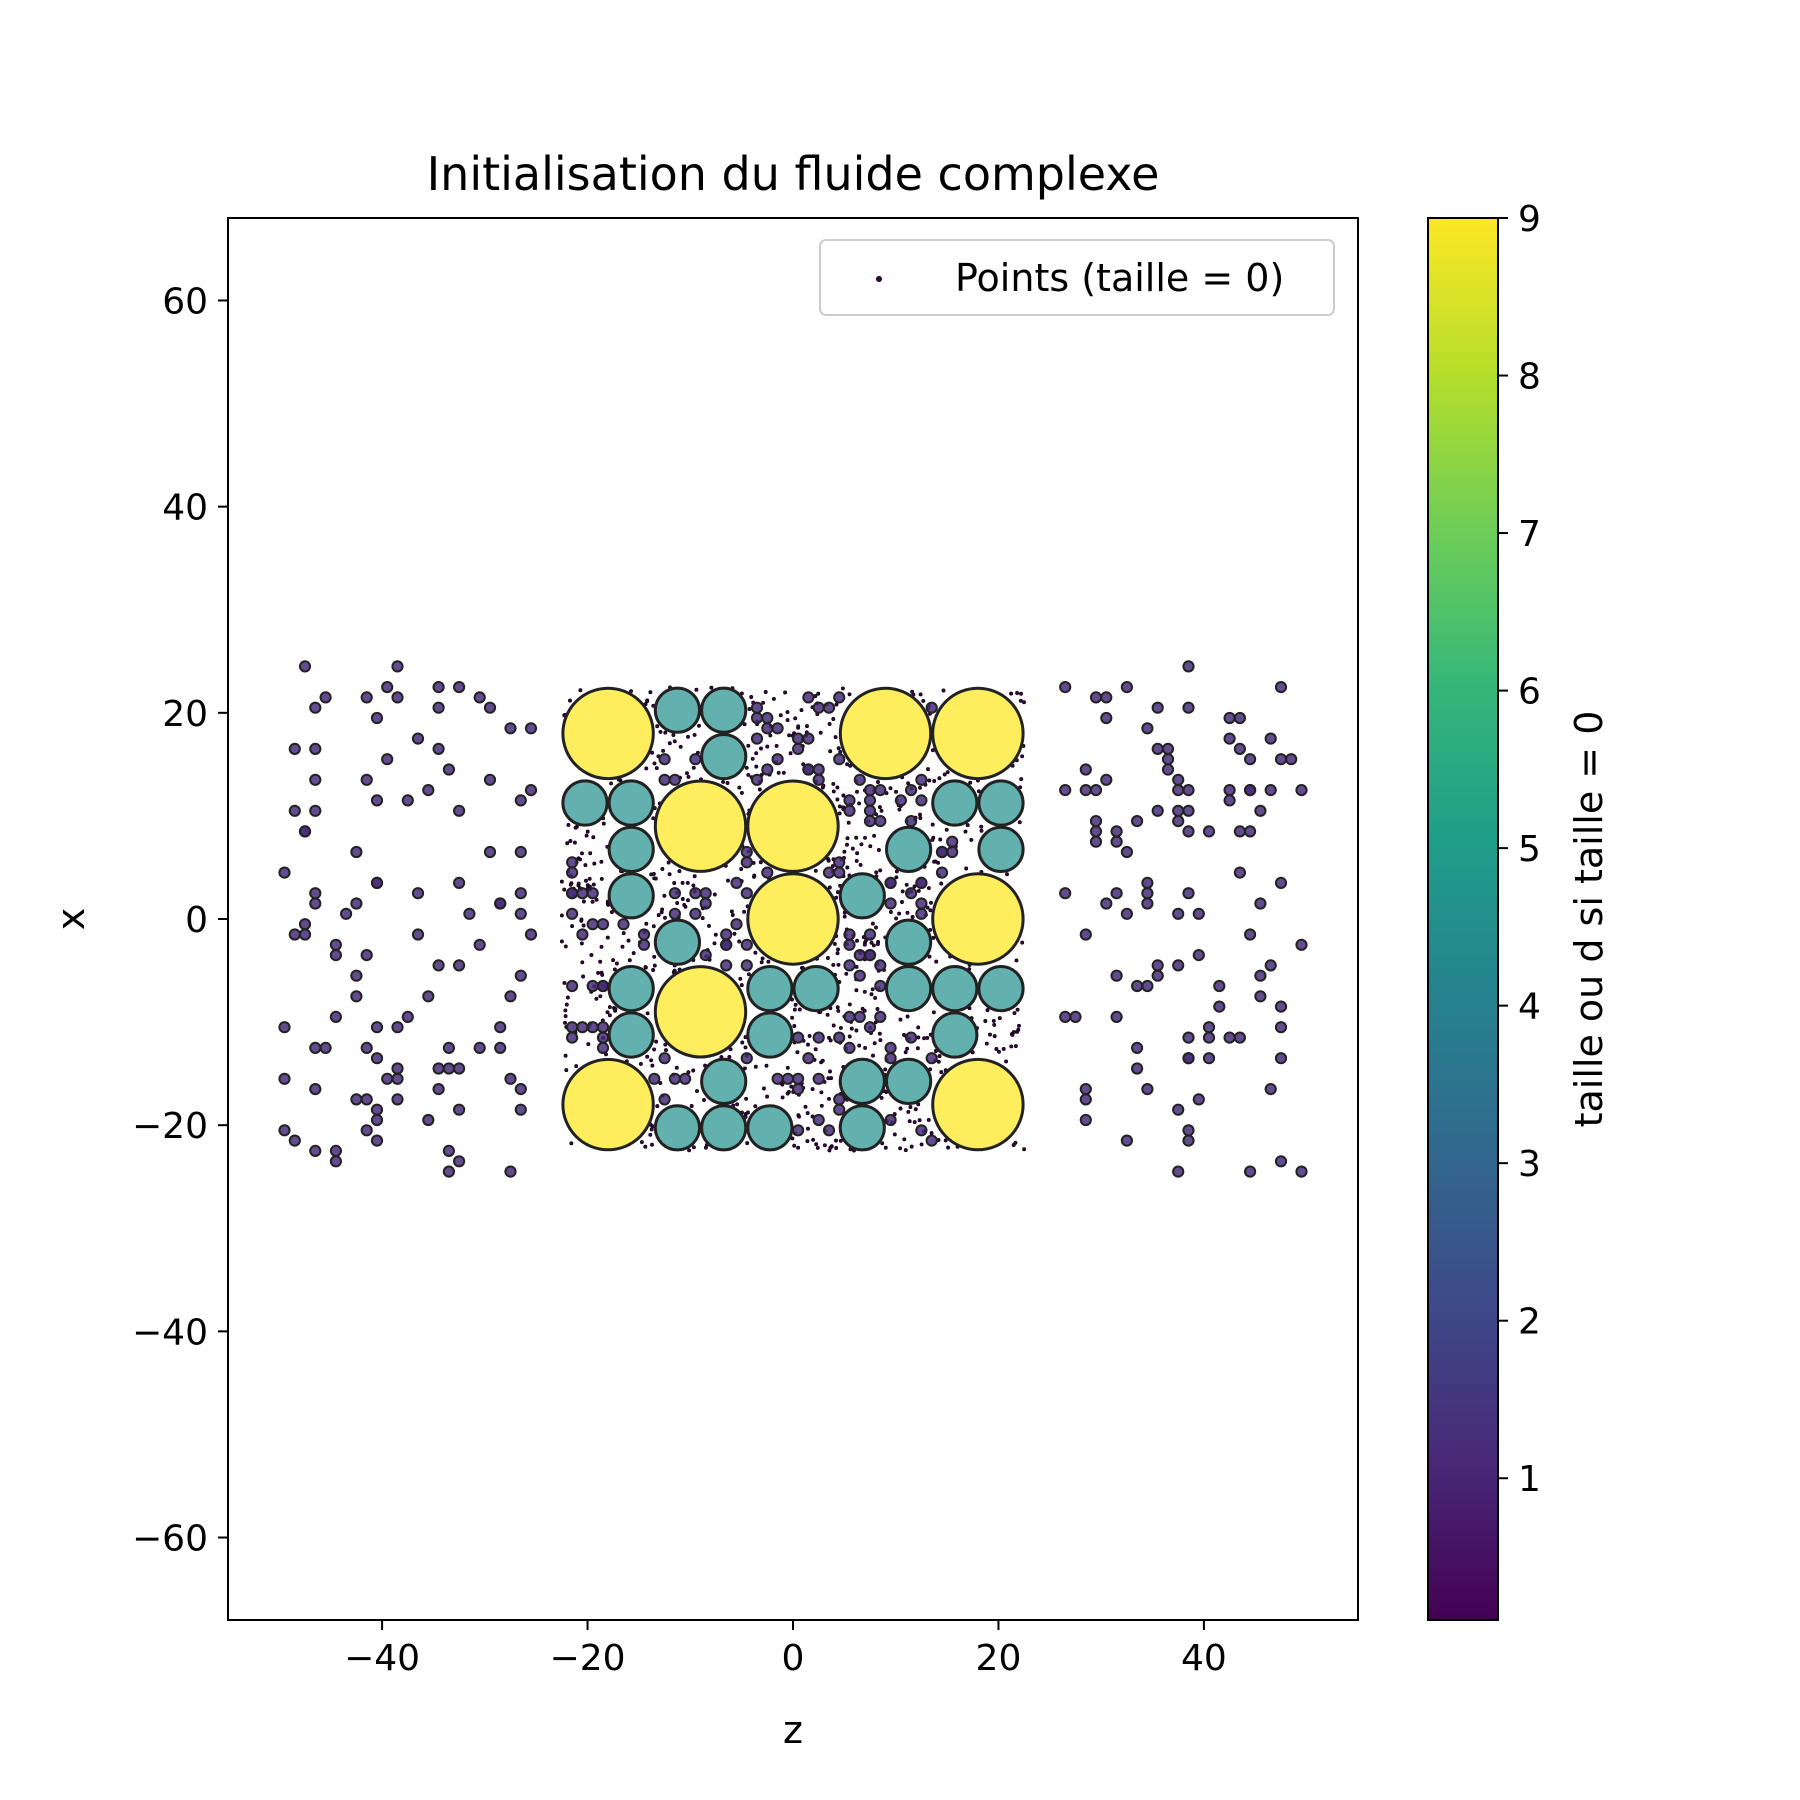 The width and height of the screenshot is (1800, 1800). Describe the element at coordinates (1119, 278) in the screenshot. I see `legend-label: Points (taille = 0)` at that location.